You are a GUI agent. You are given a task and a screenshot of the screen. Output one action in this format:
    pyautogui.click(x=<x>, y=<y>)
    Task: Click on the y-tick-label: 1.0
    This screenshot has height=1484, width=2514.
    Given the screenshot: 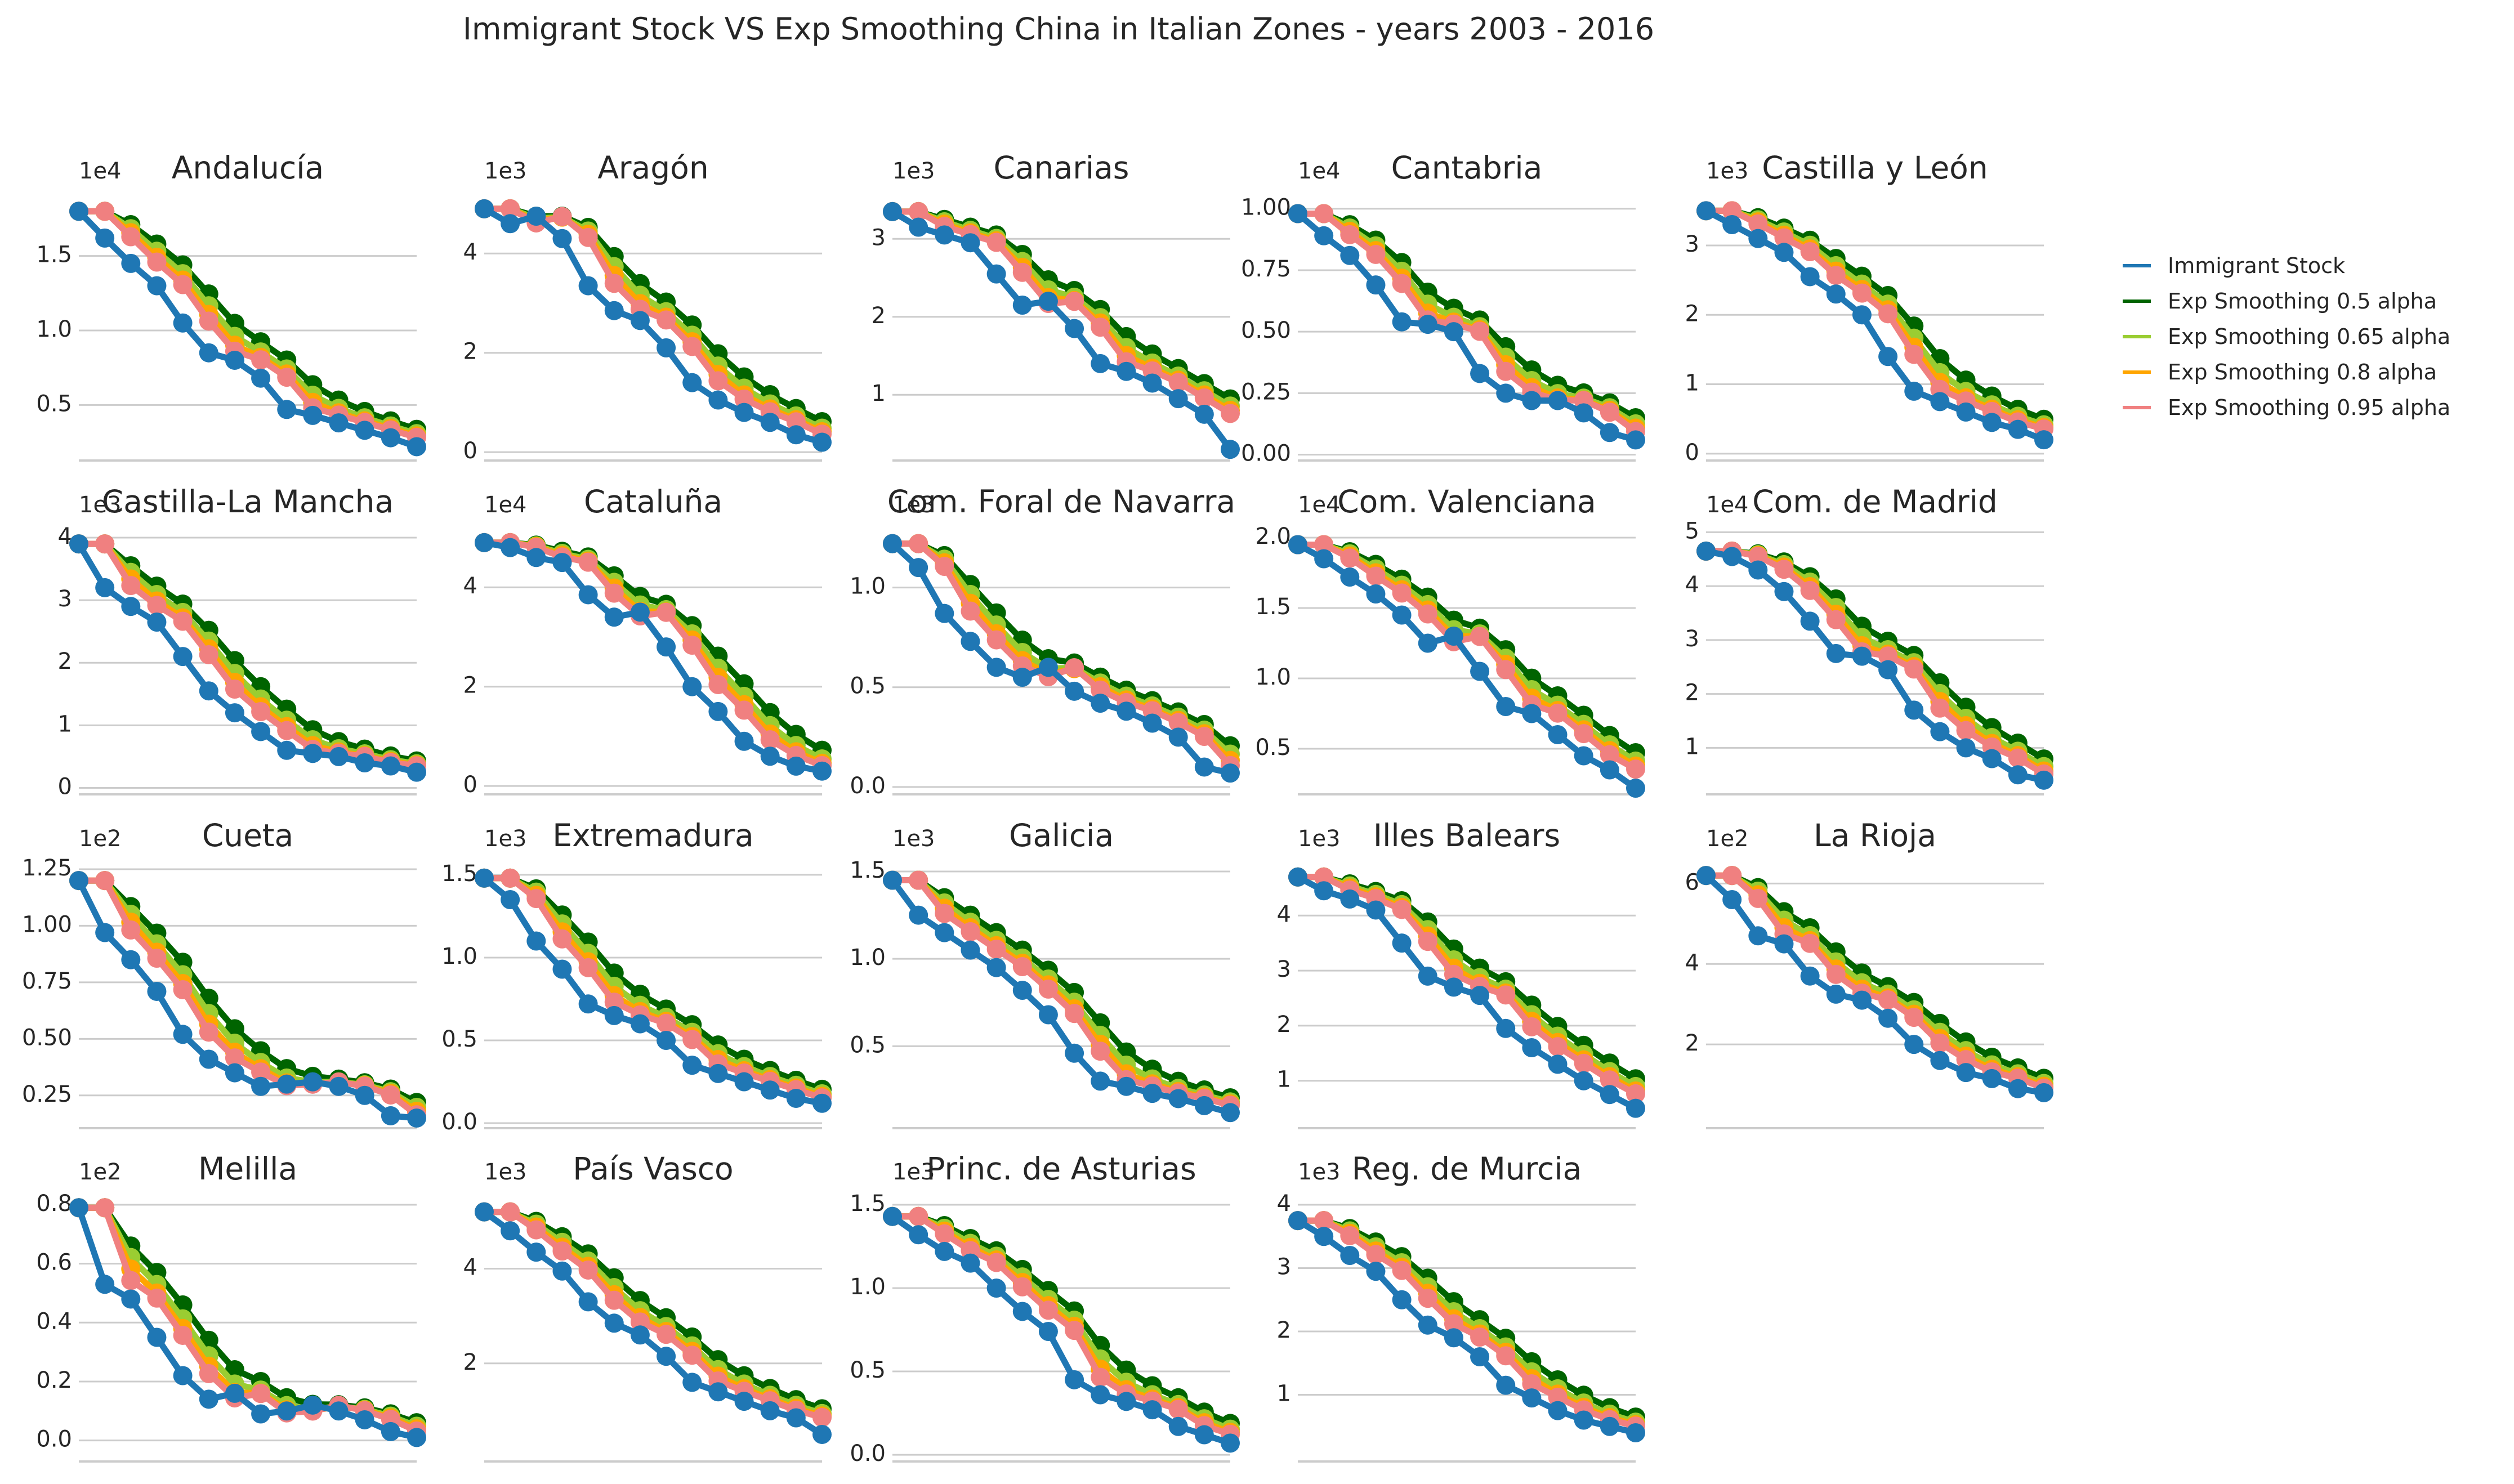 What is the action you would take?
    pyautogui.click(x=54, y=329)
    